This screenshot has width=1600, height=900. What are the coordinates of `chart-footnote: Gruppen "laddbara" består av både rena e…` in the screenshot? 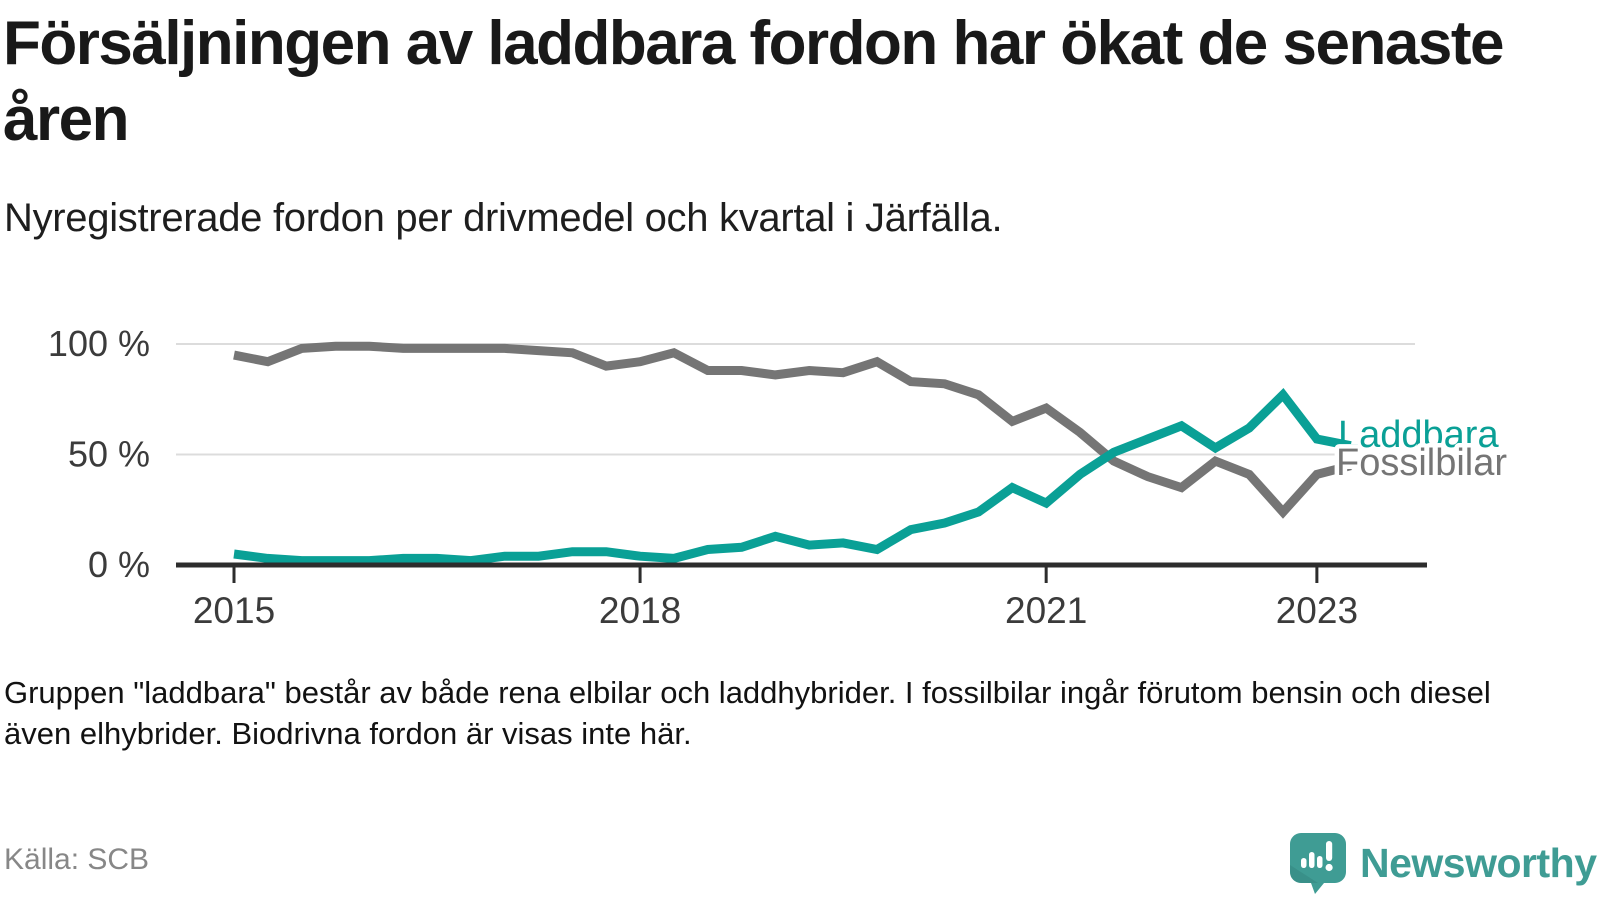 It's located at (747, 713).